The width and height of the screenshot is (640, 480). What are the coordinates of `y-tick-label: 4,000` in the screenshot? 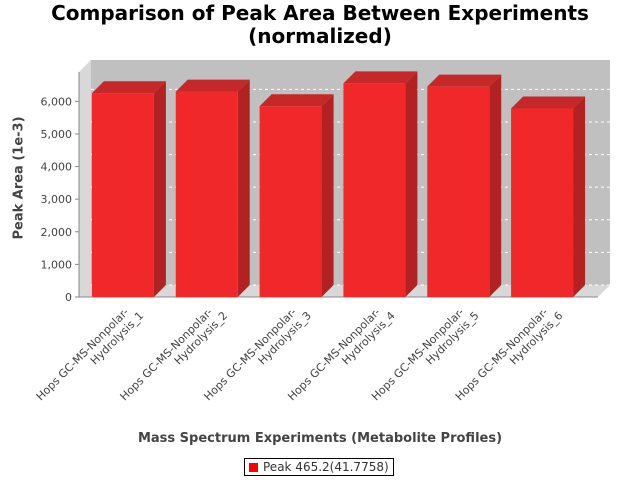 It's located at (57, 167).